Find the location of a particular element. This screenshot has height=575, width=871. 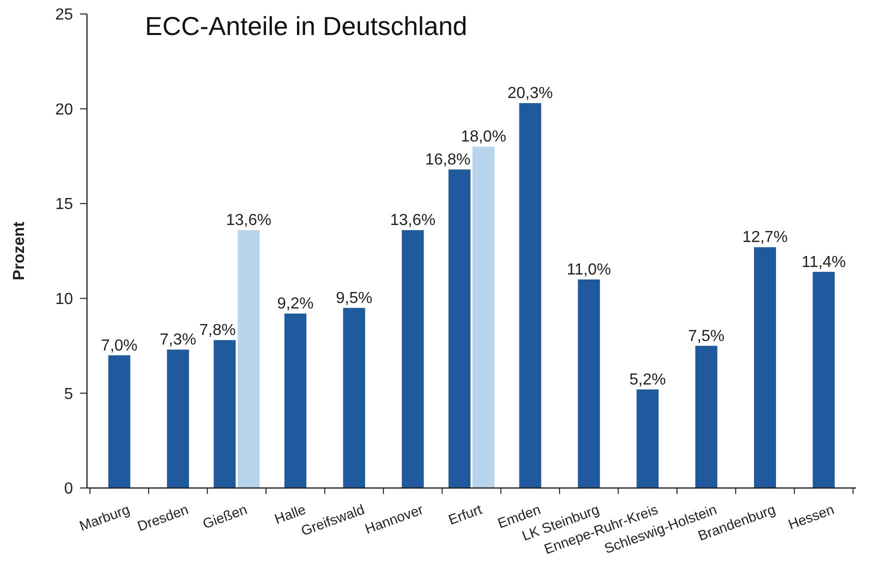

data-label: 9,5% is located at coordinates (354, 298).